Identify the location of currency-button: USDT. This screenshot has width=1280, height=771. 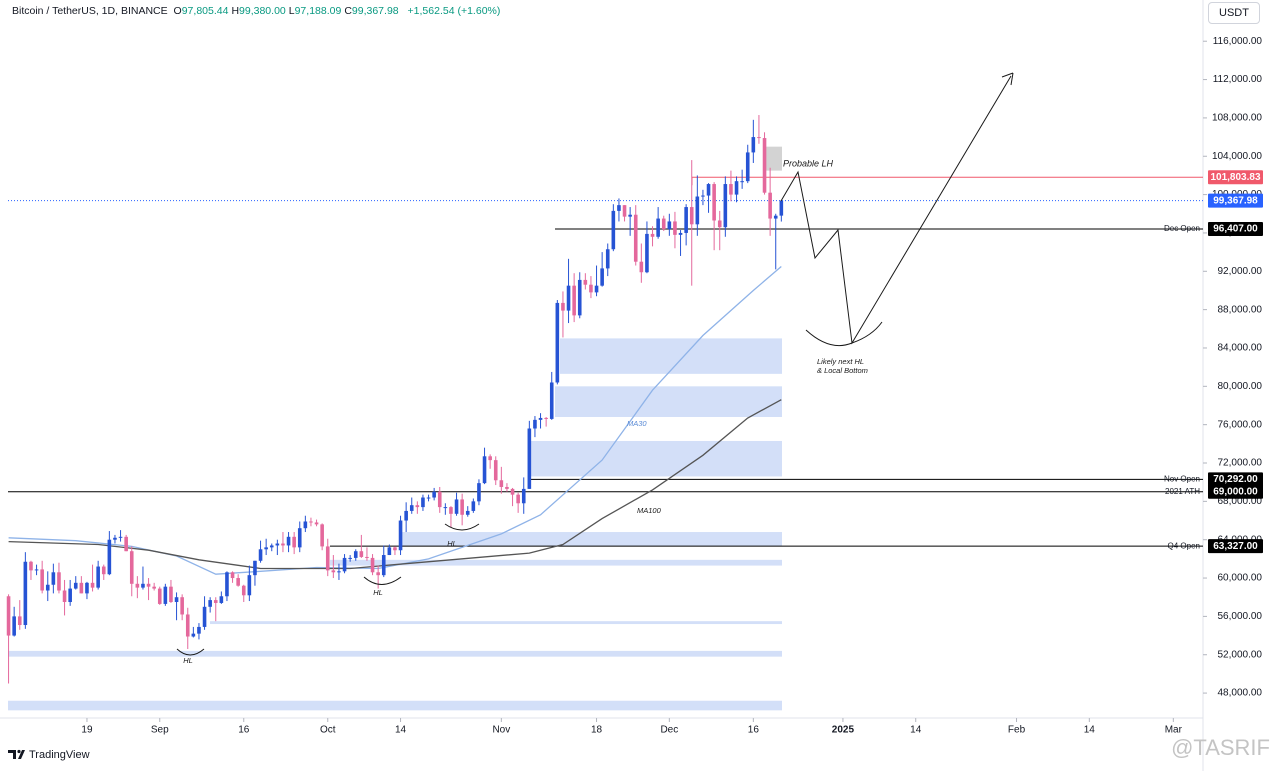
(1234, 13).